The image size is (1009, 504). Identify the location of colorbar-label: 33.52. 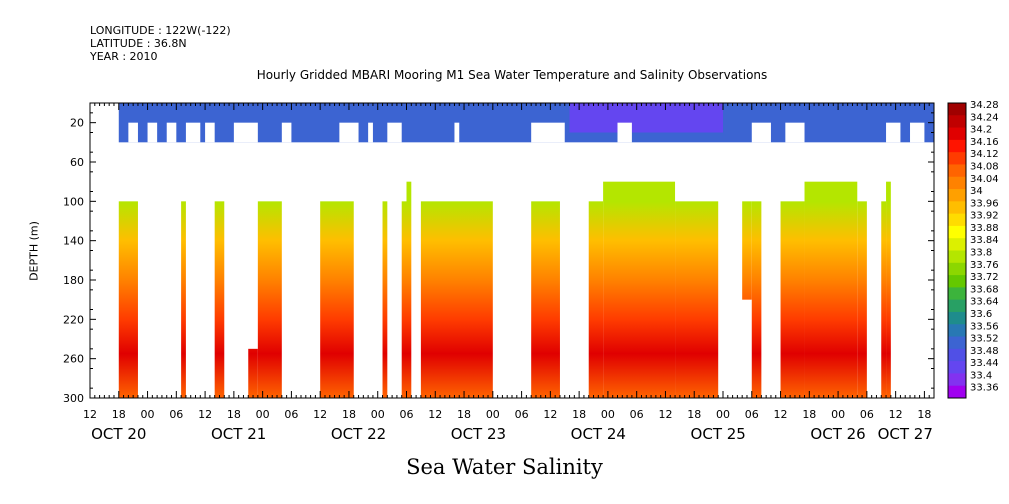
(984, 339).